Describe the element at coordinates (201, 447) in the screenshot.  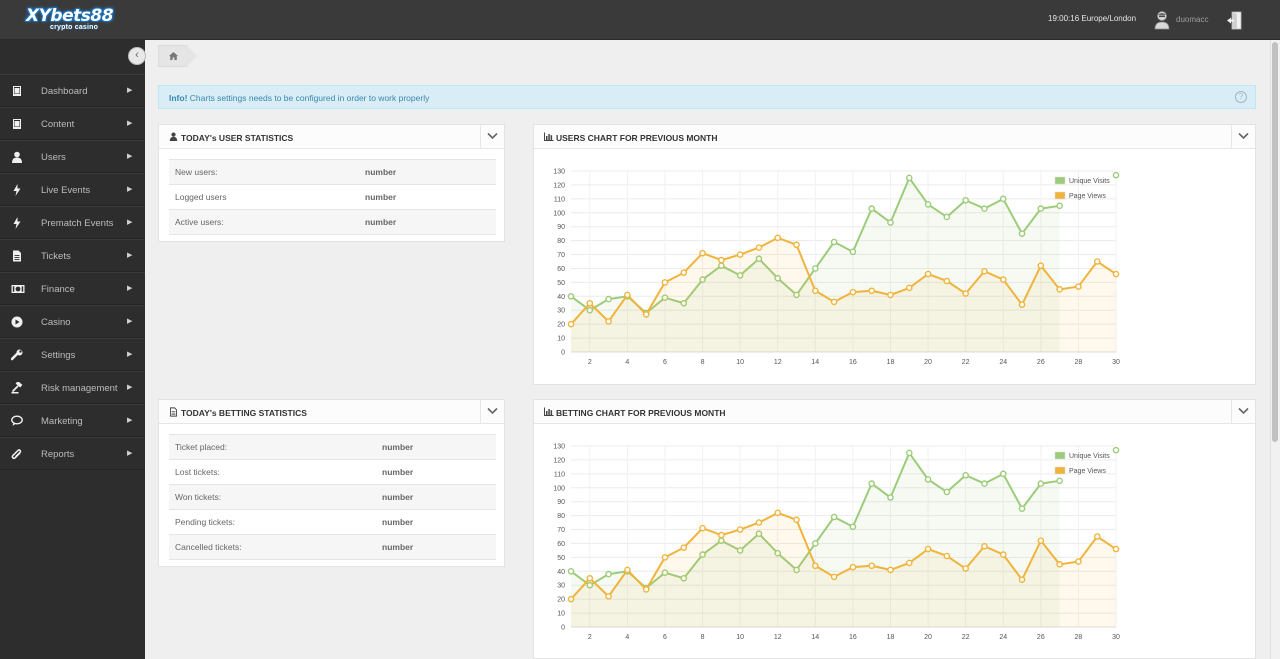
I see `stat-label: Ticket placed:` at that location.